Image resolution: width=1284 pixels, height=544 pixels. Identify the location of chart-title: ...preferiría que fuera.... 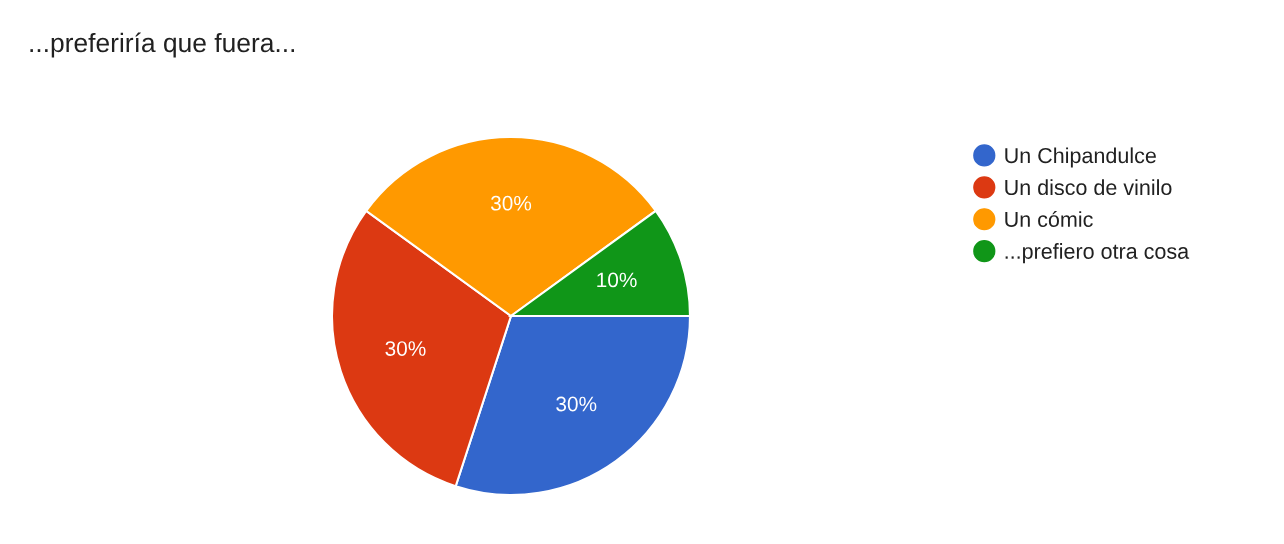
(162, 45).